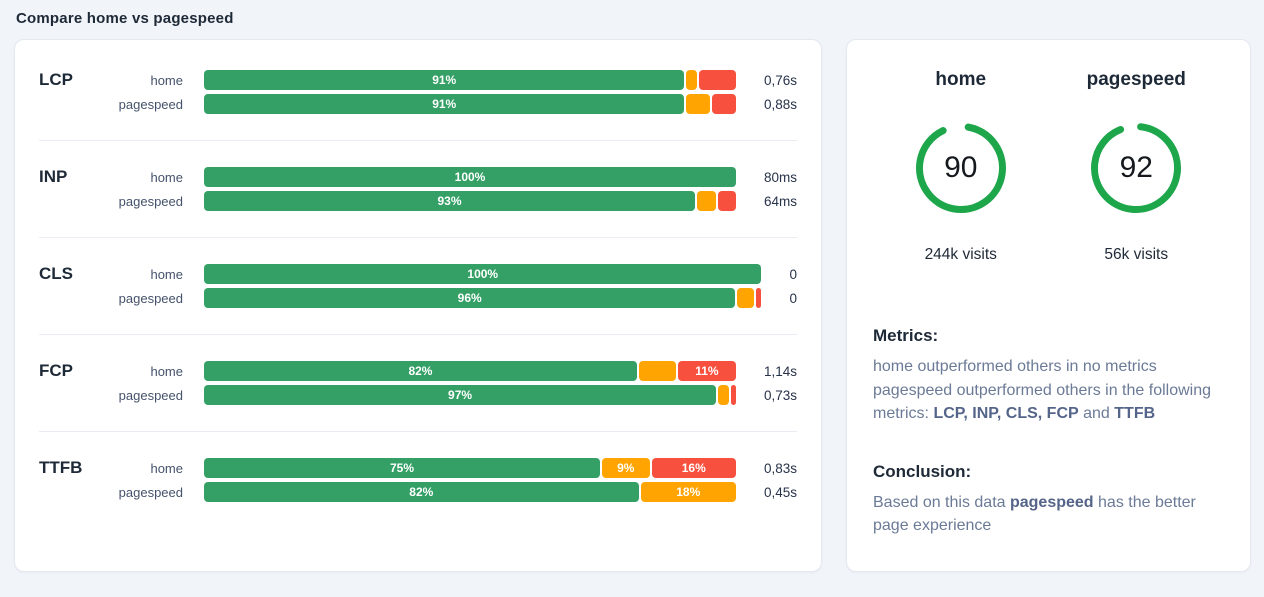 The height and width of the screenshot is (597, 1264). What do you see at coordinates (780, 80) in the screenshot?
I see `metric-value: 0,76s` at bounding box center [780, 80].